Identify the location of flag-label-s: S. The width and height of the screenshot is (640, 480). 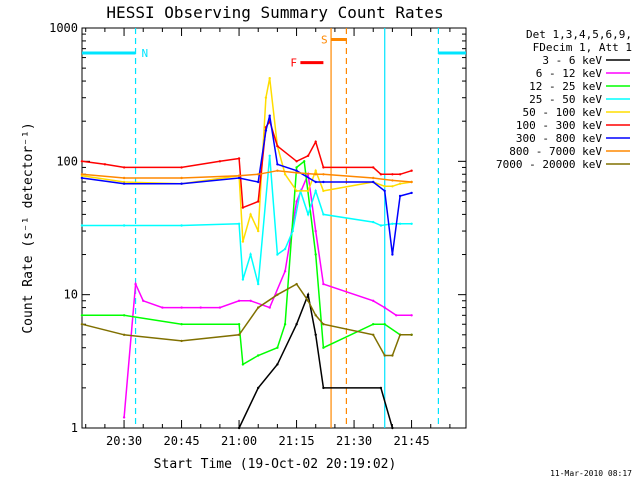
(324, 39).